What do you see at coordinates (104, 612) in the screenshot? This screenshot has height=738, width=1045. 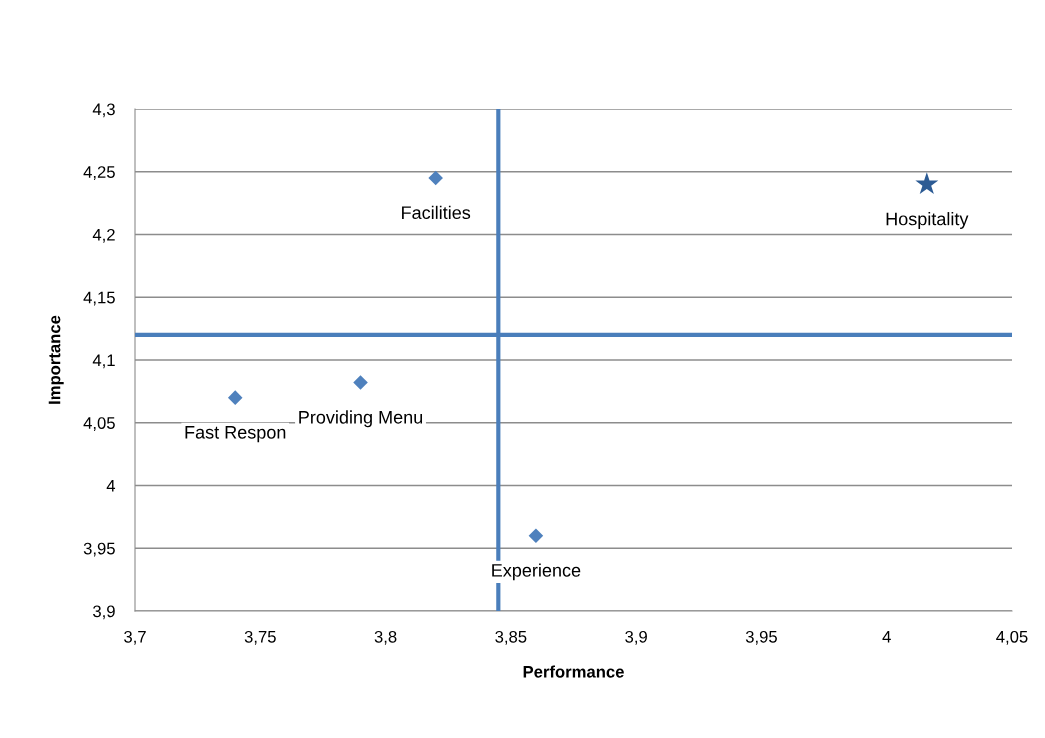 I see `y-tick-label: 3,9` at bounding box center [104, 612].